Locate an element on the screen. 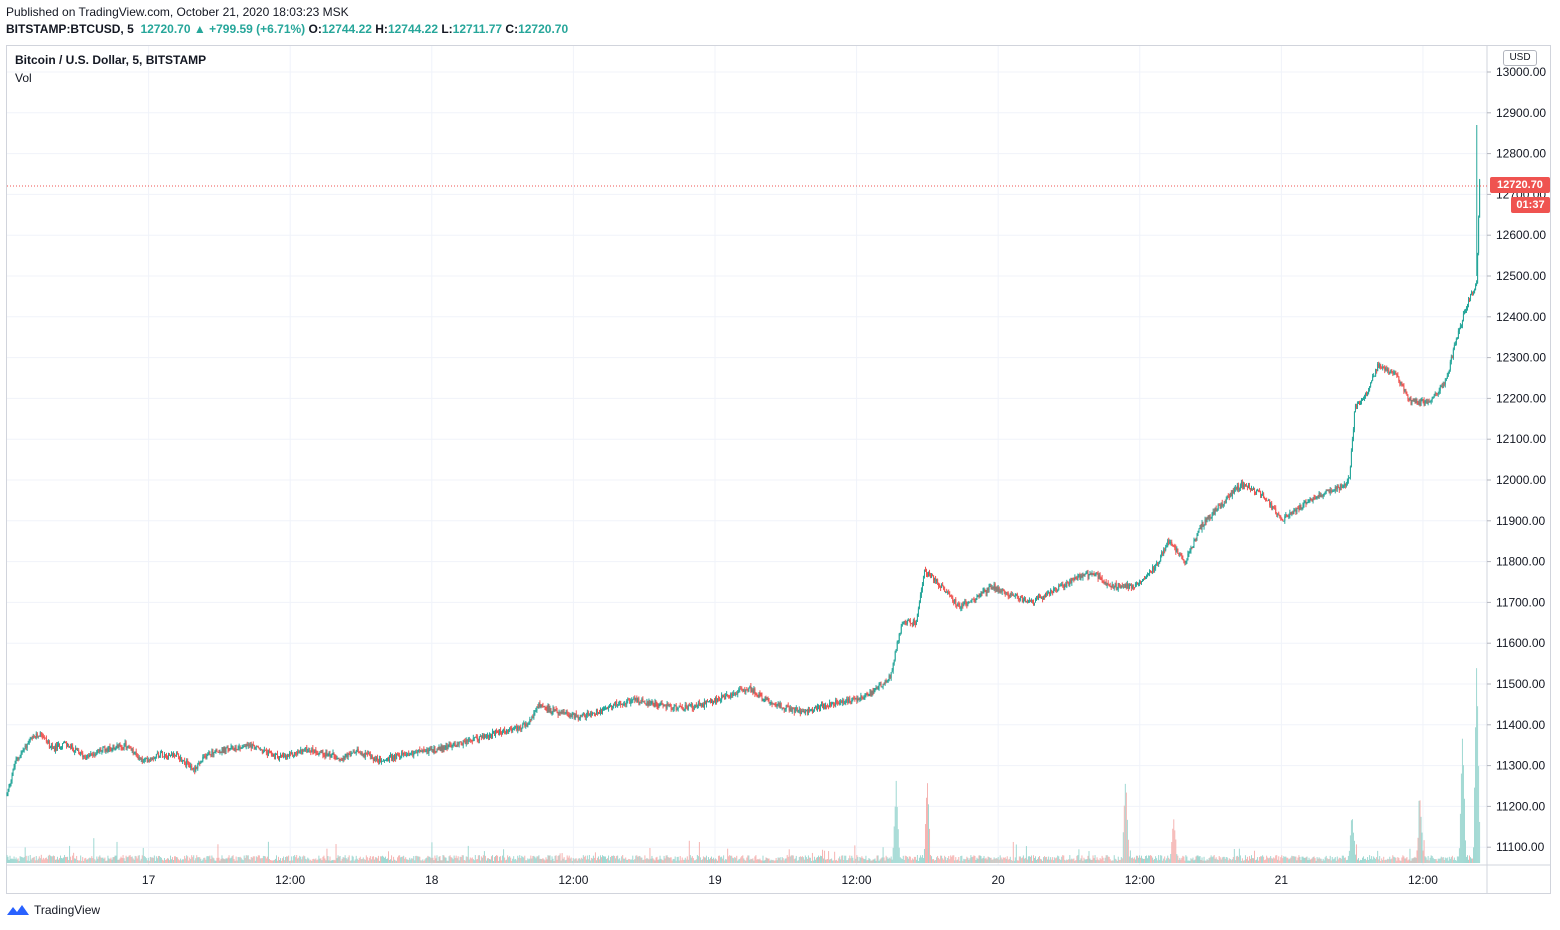 The image size is (1560, 930). currency-button: USD is located at coordinates (1520, 58).